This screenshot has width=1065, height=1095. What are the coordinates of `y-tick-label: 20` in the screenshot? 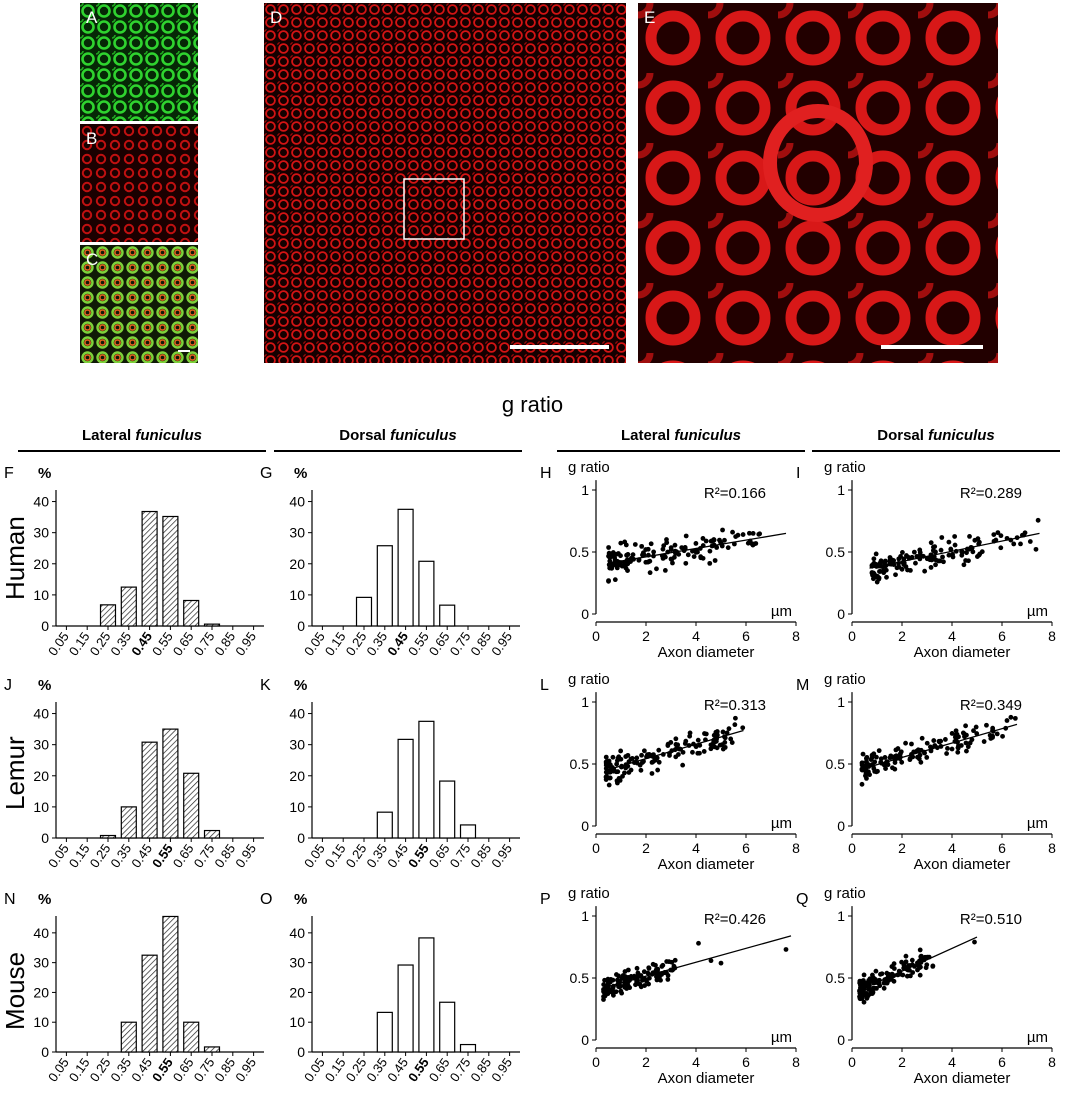 It's located at (297, 776).